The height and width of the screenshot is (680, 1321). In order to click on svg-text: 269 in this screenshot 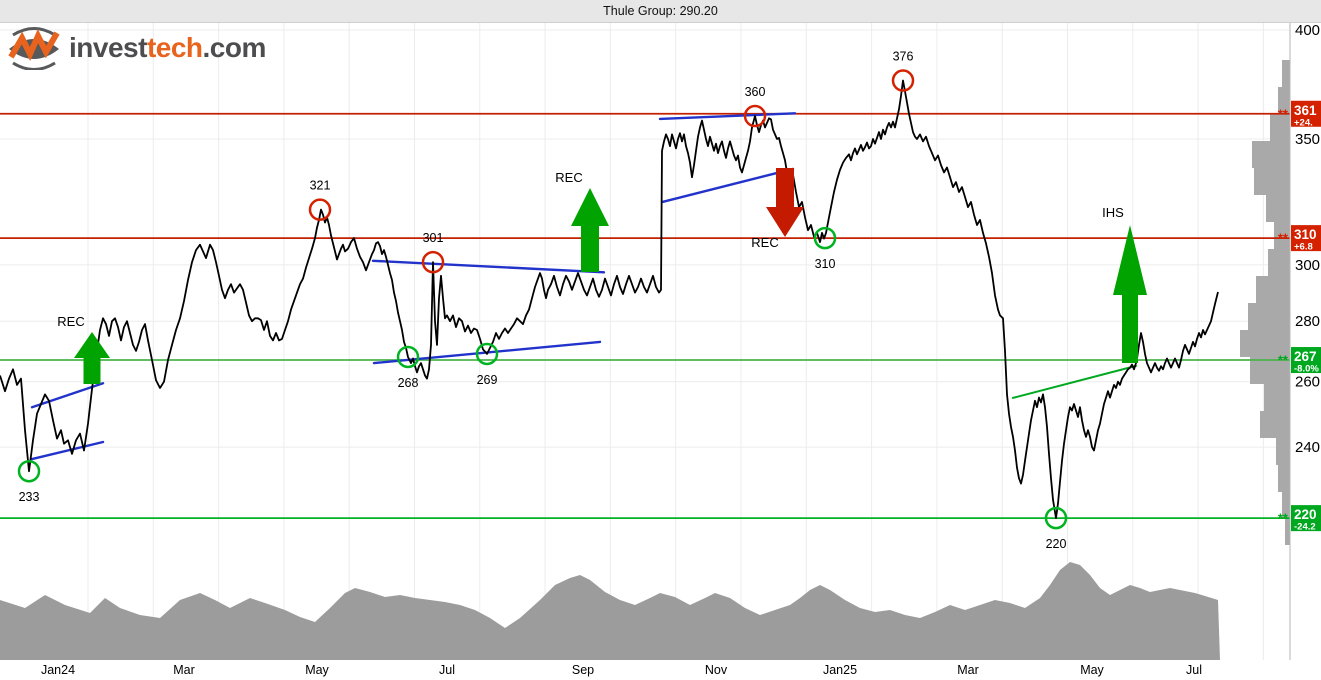, I will do `click(487, 380)`.